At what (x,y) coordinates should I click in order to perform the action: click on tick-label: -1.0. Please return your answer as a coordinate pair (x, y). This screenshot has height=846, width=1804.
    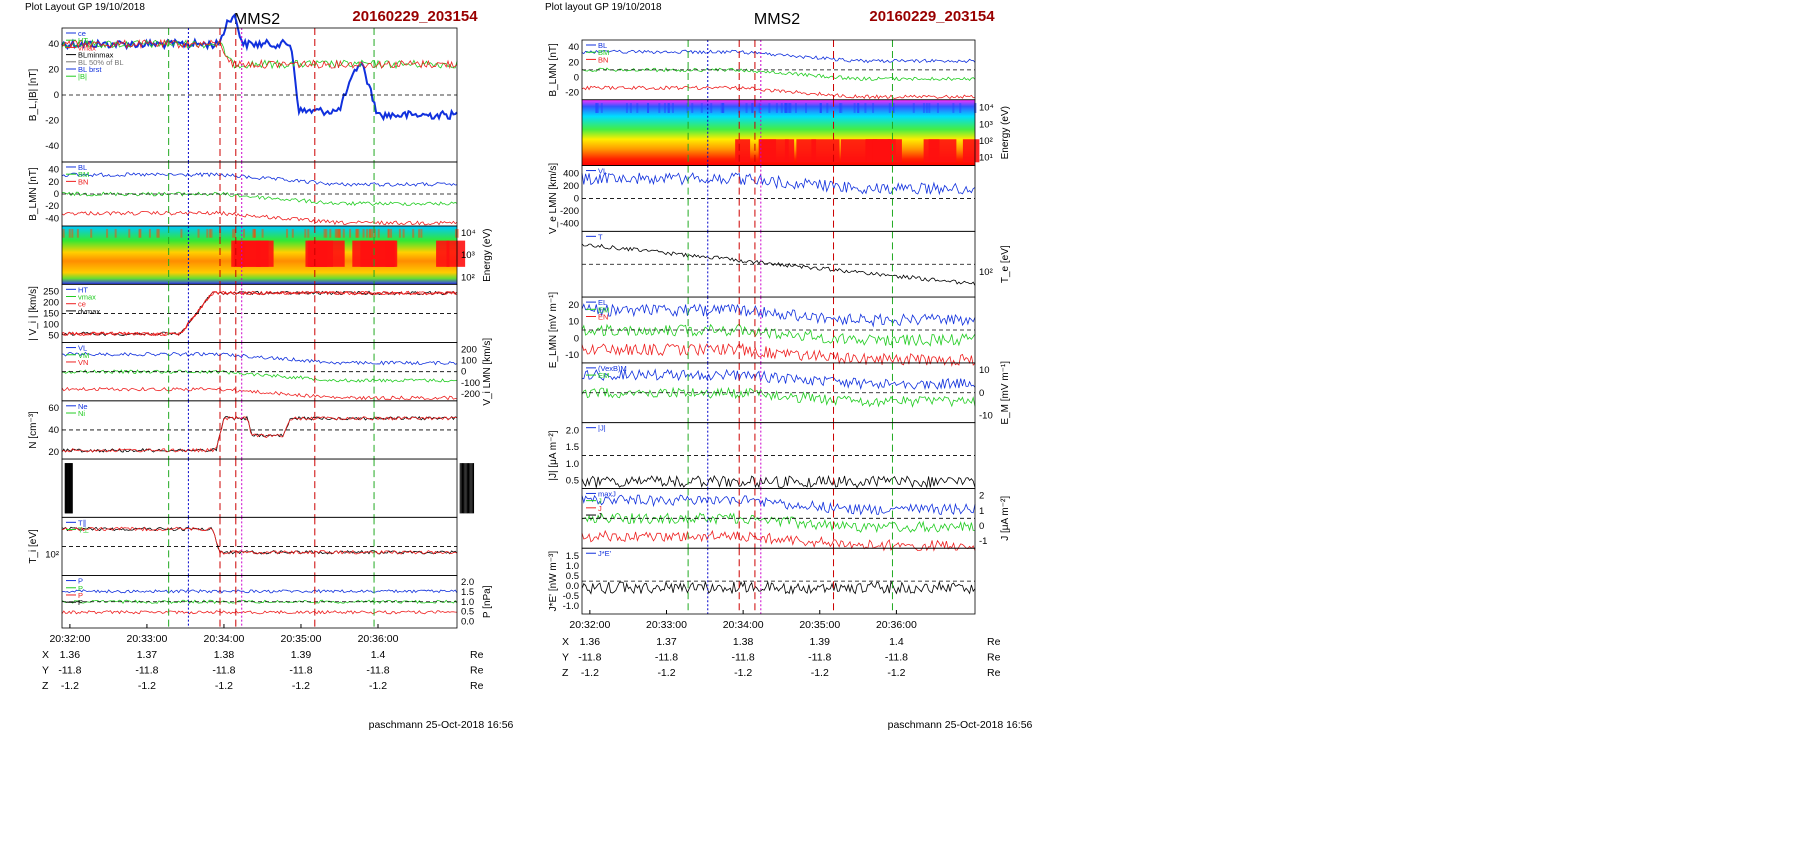
    Looking at the image, I should click on (571, 606).